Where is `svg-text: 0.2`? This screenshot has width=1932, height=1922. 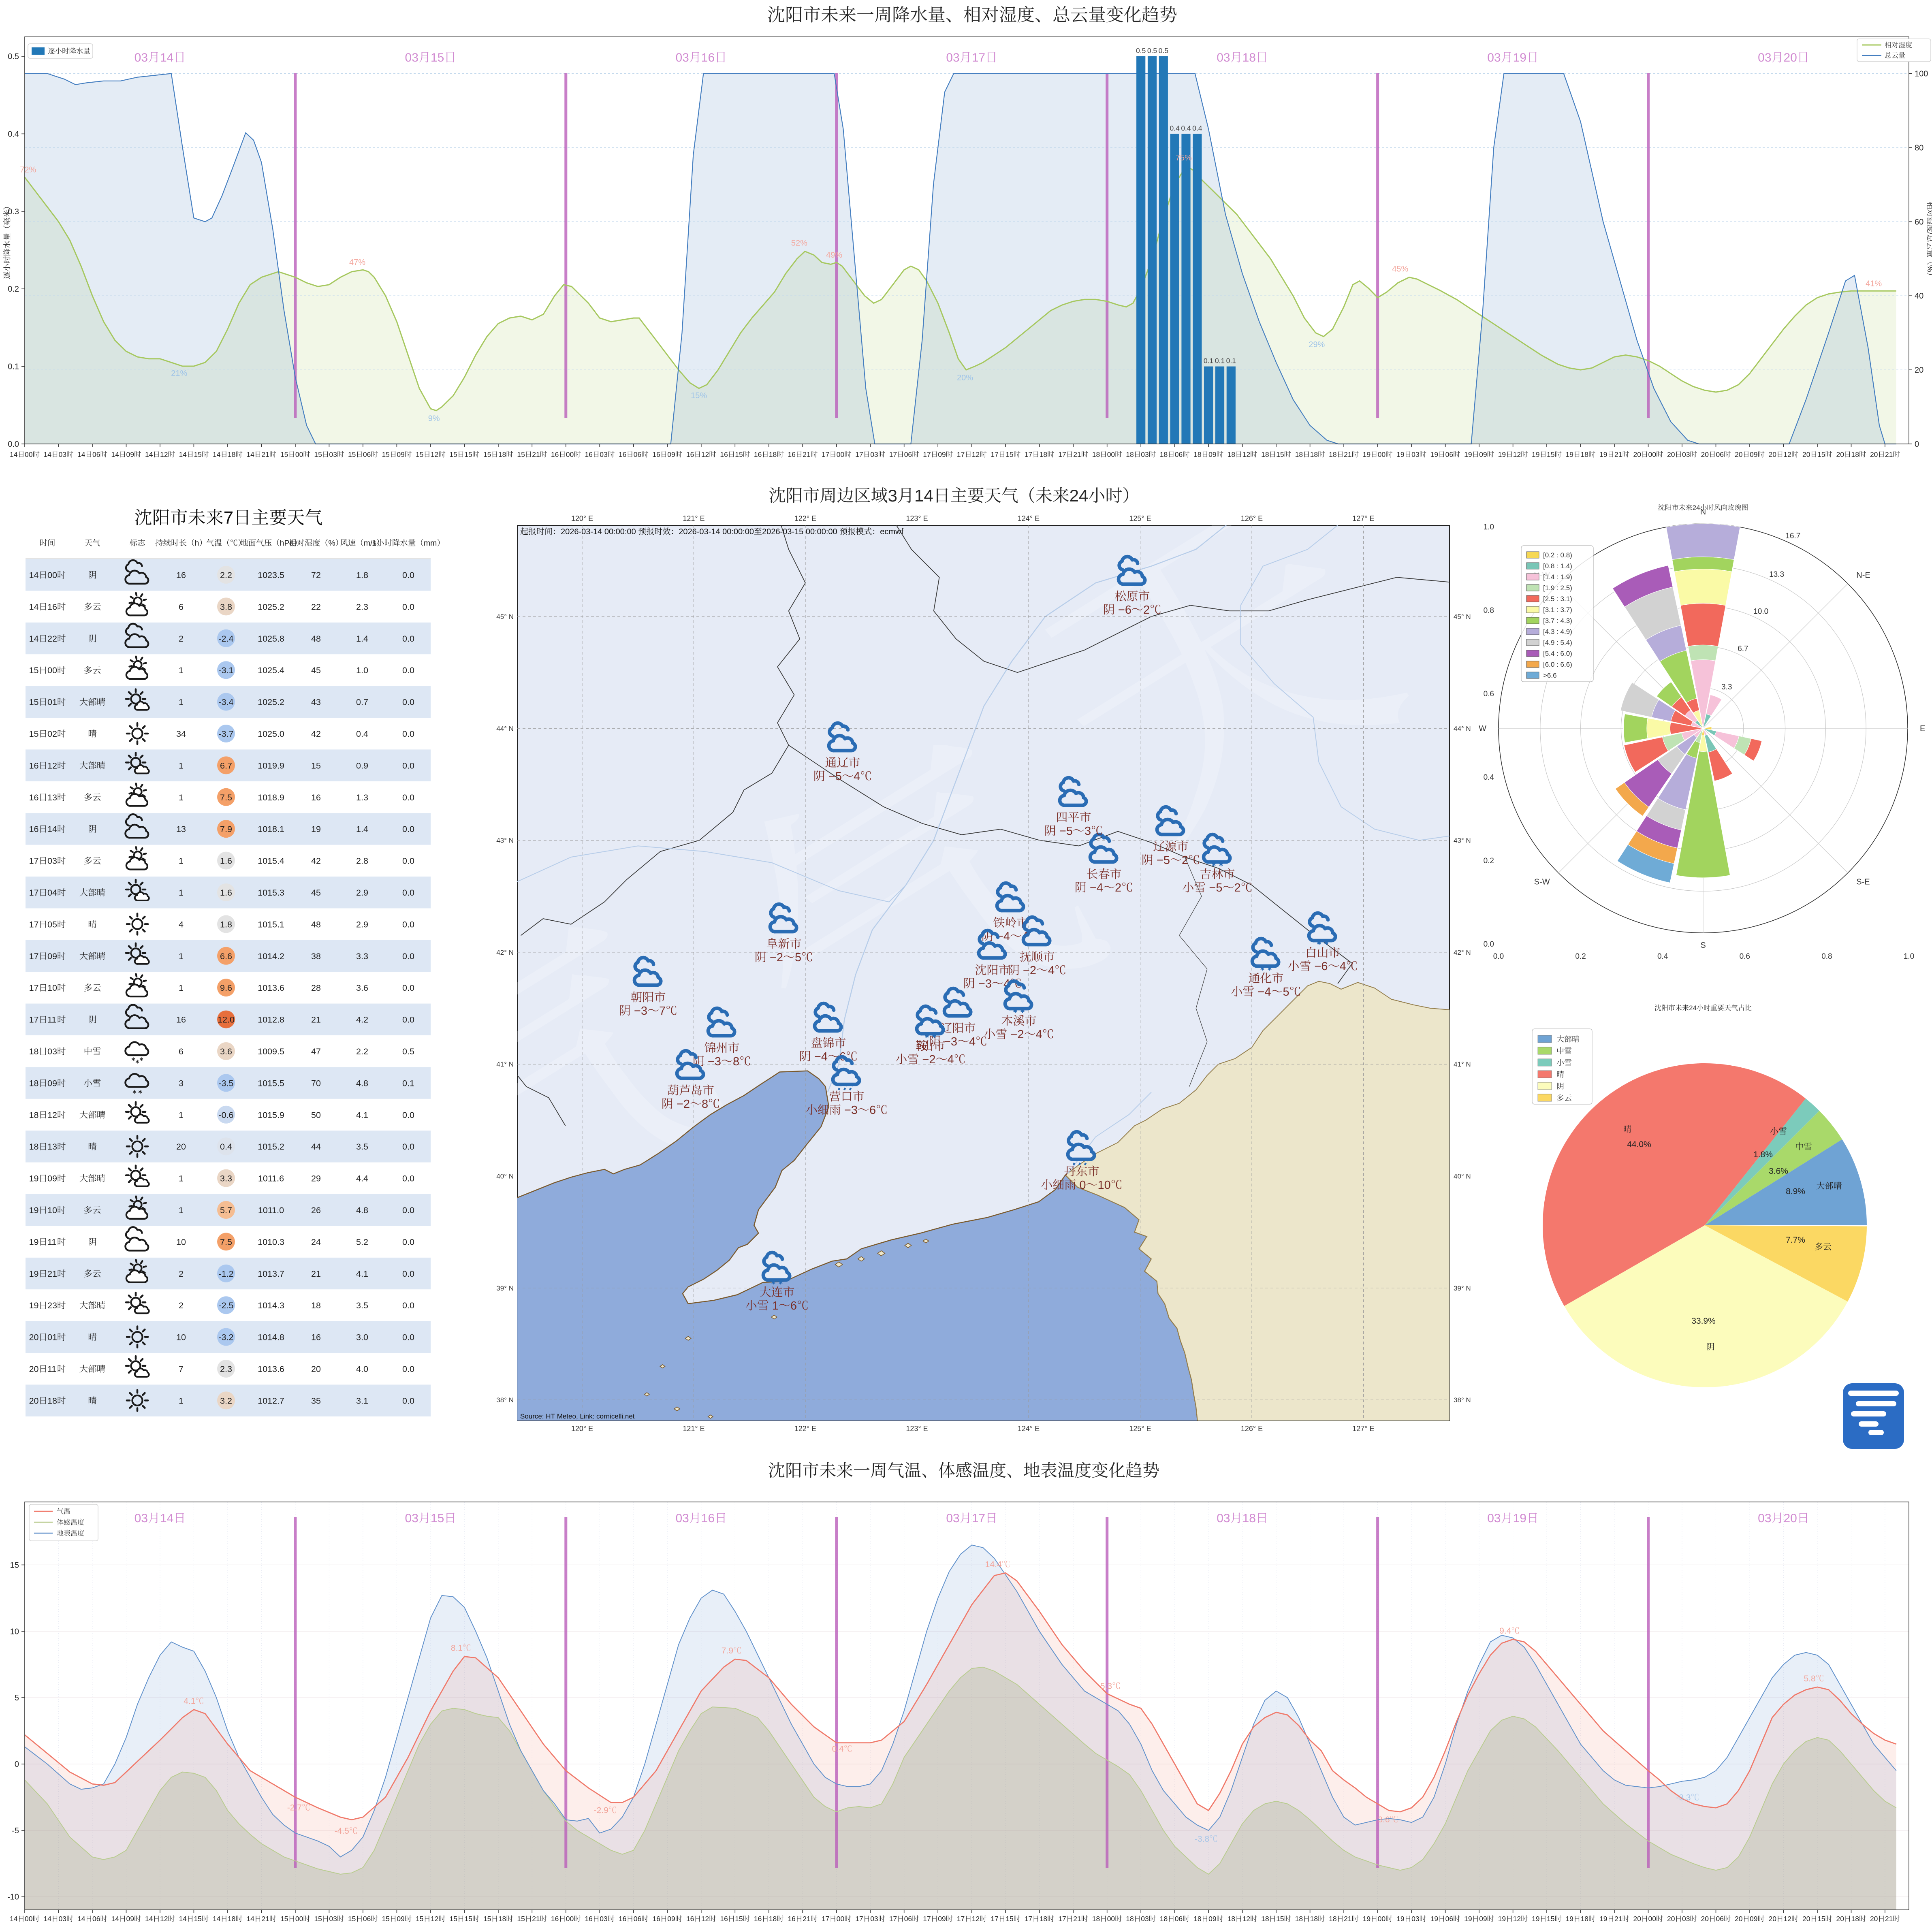
svg-text: 0.2 is located at coordinates (1489, 861).